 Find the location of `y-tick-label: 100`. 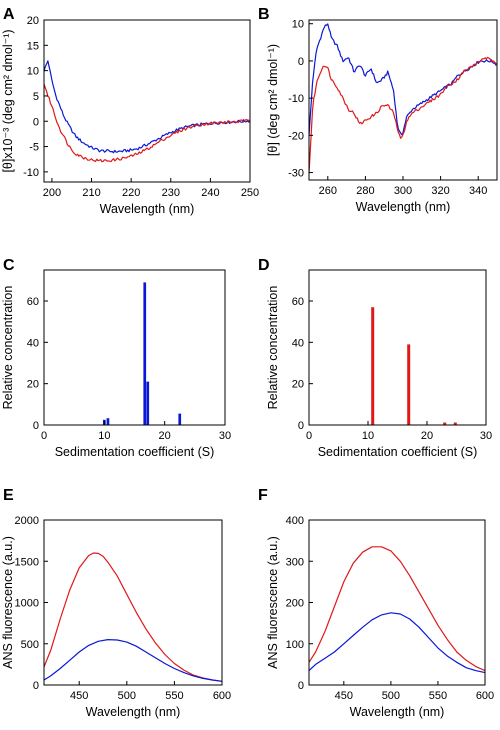

y-tick-label: 100 is located at coordinates (295, 645).